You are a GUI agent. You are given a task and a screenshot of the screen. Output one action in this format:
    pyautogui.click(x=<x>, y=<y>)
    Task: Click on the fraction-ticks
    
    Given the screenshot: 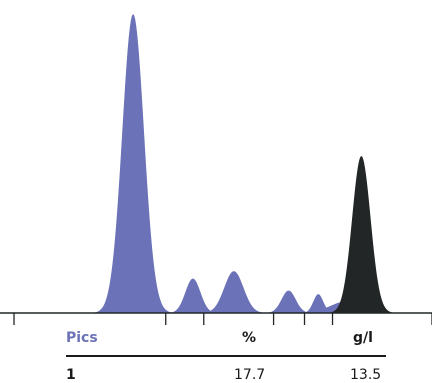 What is the action you would take?
    pyautogui.click(x=222, y=319)
    